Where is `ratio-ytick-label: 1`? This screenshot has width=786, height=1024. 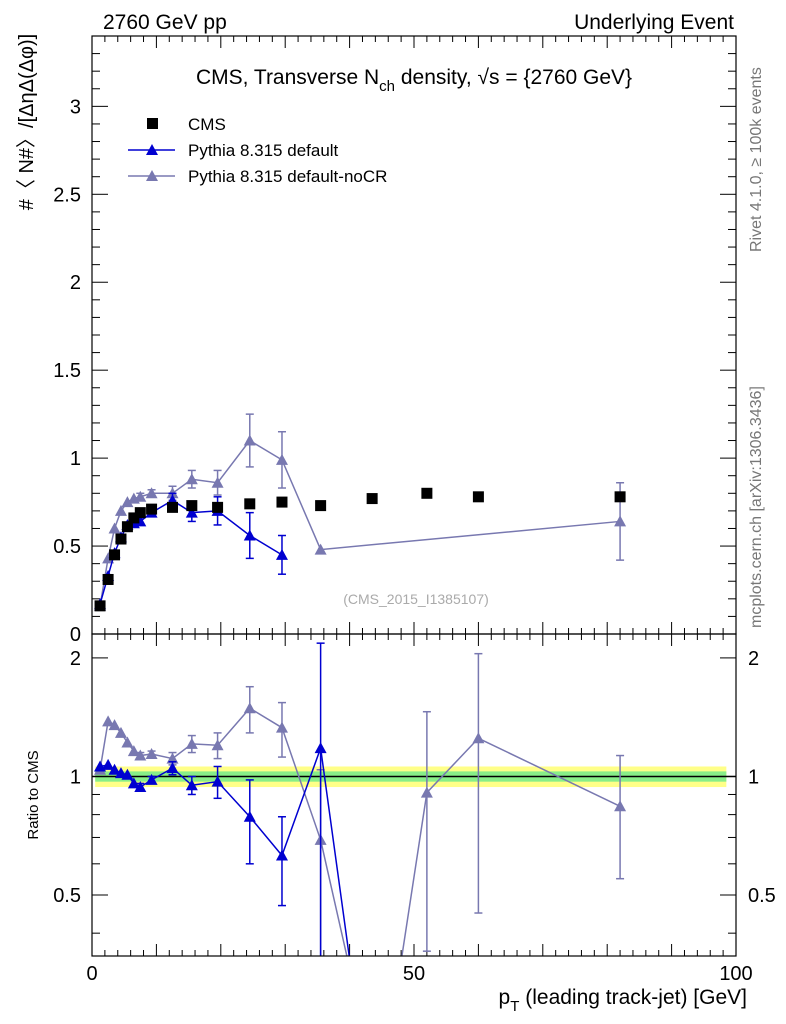 ratio-ytick-label: 1 is located at coordinates (75, 777).